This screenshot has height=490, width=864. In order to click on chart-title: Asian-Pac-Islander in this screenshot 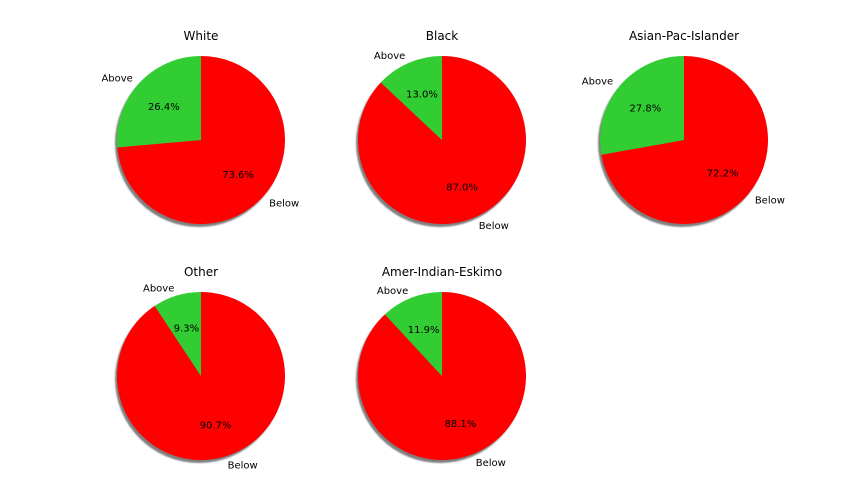, I will do `click(684, 36)`.